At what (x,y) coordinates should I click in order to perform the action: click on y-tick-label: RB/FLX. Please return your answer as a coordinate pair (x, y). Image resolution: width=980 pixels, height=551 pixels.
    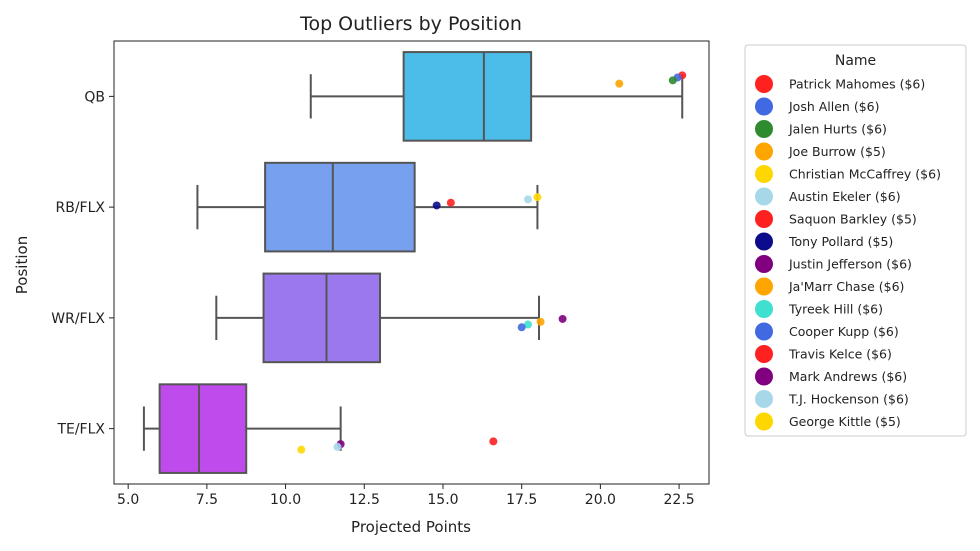
    Looking at the image, I should click on (81, 208).